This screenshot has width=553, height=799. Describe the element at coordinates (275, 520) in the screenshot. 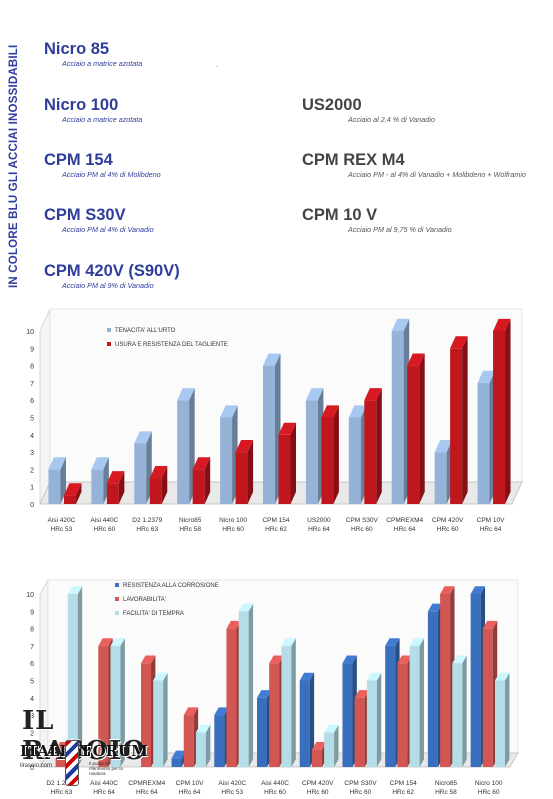

I see `x-tick-label: CPM 154` at that location.